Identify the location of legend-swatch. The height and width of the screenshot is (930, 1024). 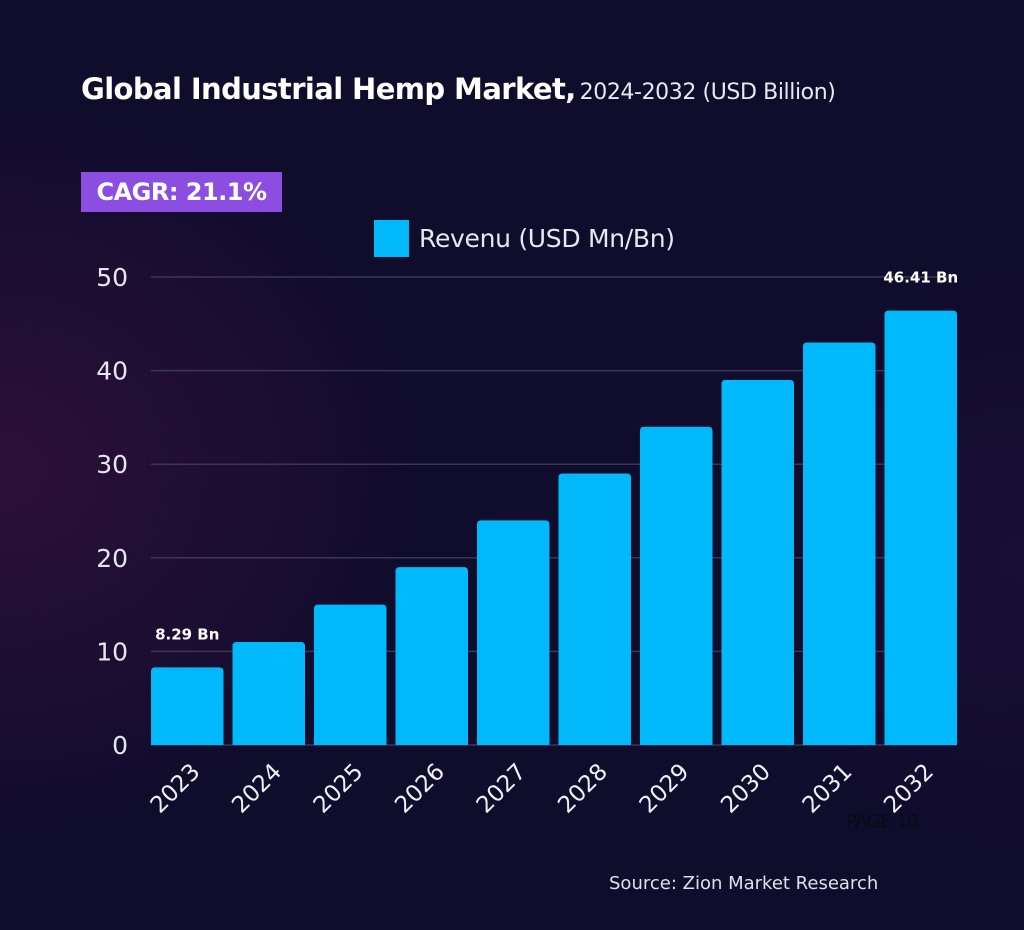
(391, 238).